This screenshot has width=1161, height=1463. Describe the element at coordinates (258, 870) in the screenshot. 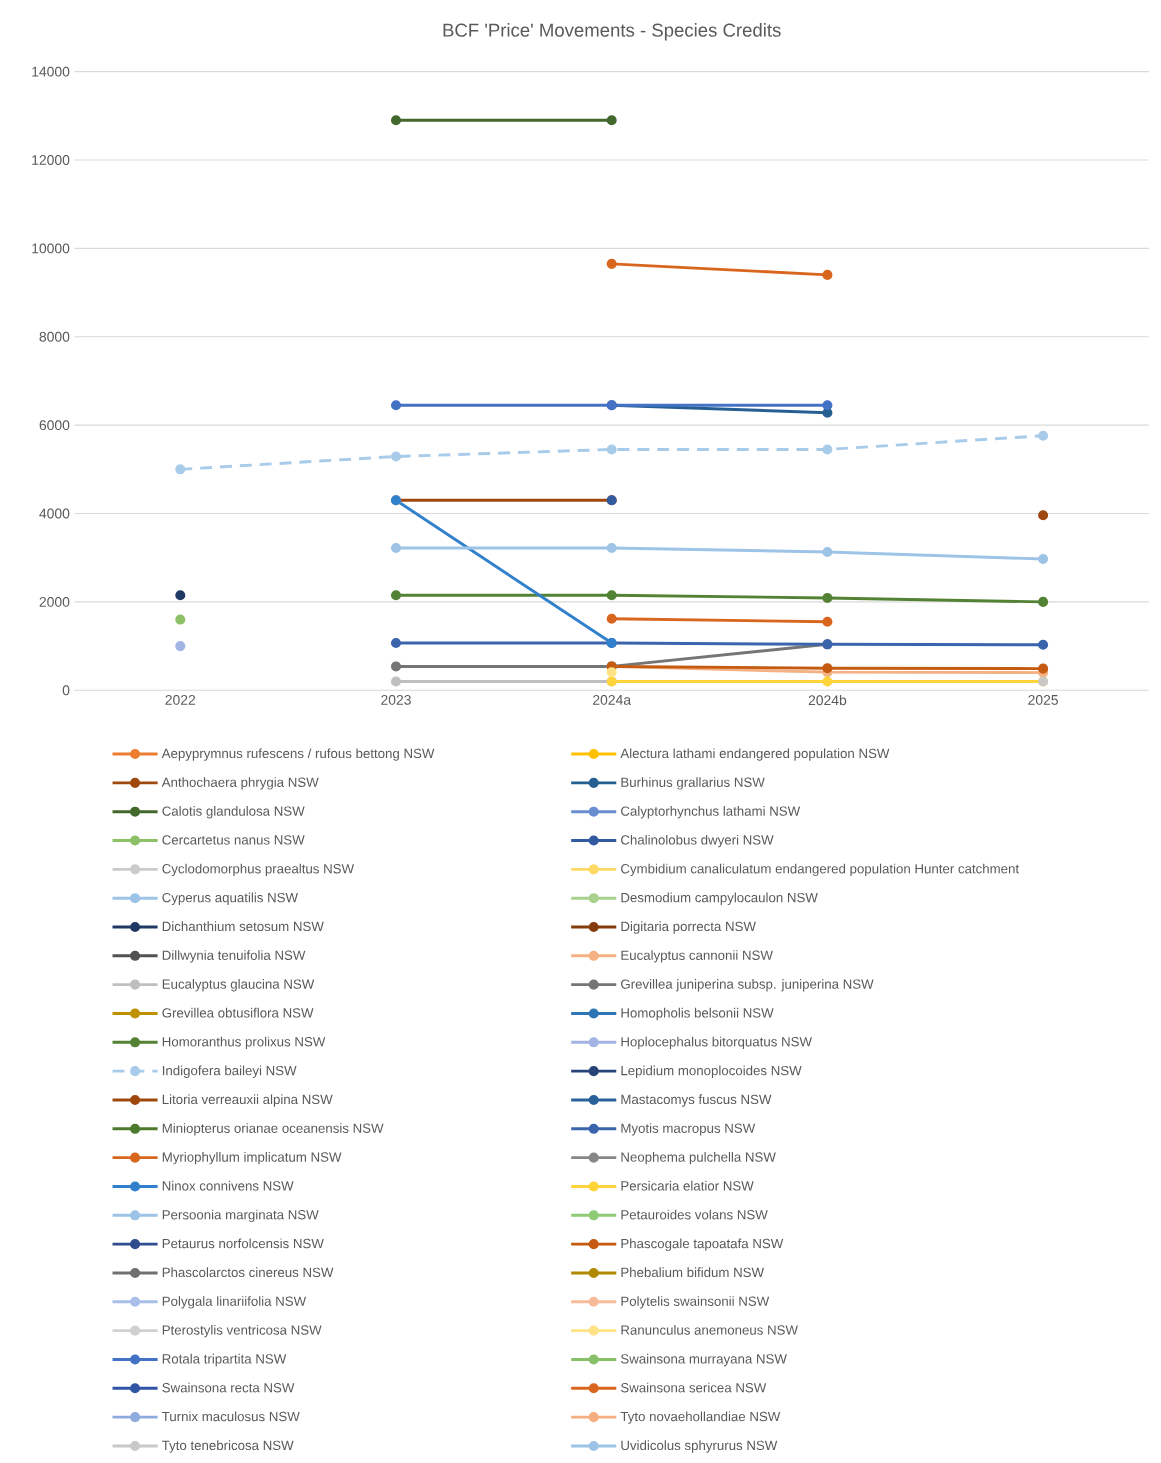

I see `legend-label: Cyclodomorphus praealtus NSW` at that location.